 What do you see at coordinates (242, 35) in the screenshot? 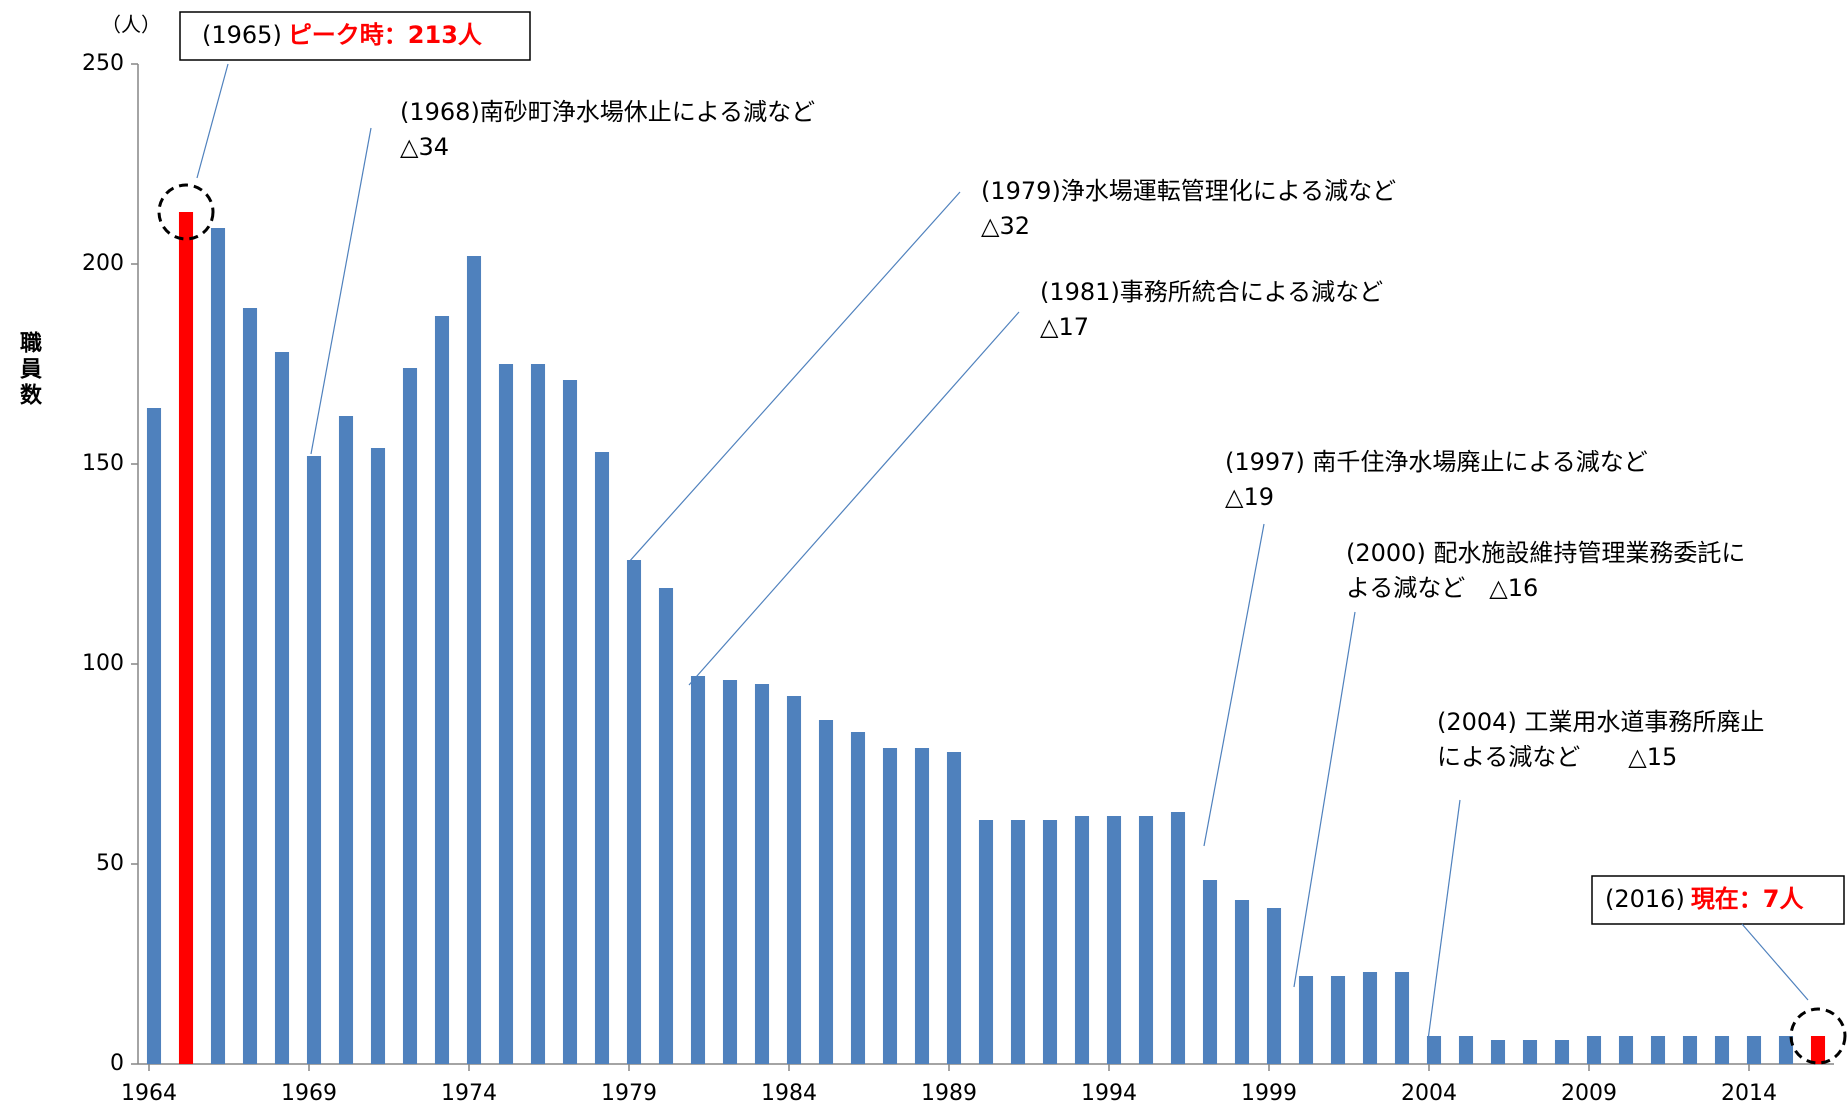
I see `annotation-part: (1965)` at bounding box center [242, 35].